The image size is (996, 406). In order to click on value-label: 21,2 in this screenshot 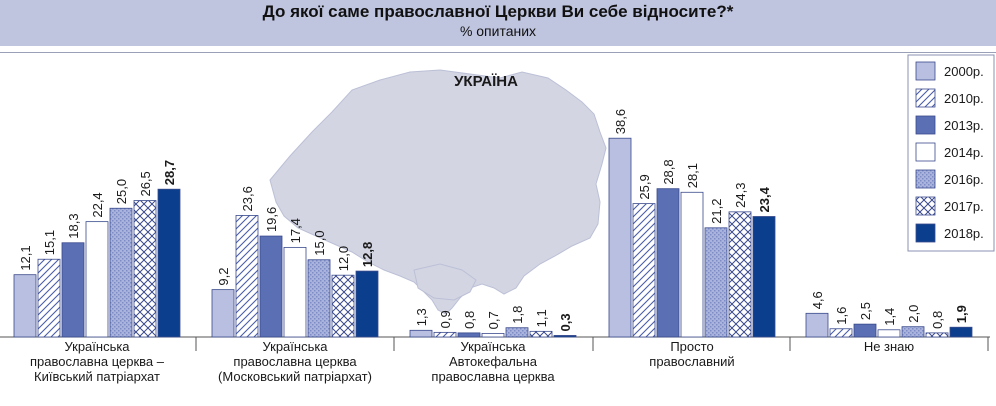, I will do `click(716, 211)`.